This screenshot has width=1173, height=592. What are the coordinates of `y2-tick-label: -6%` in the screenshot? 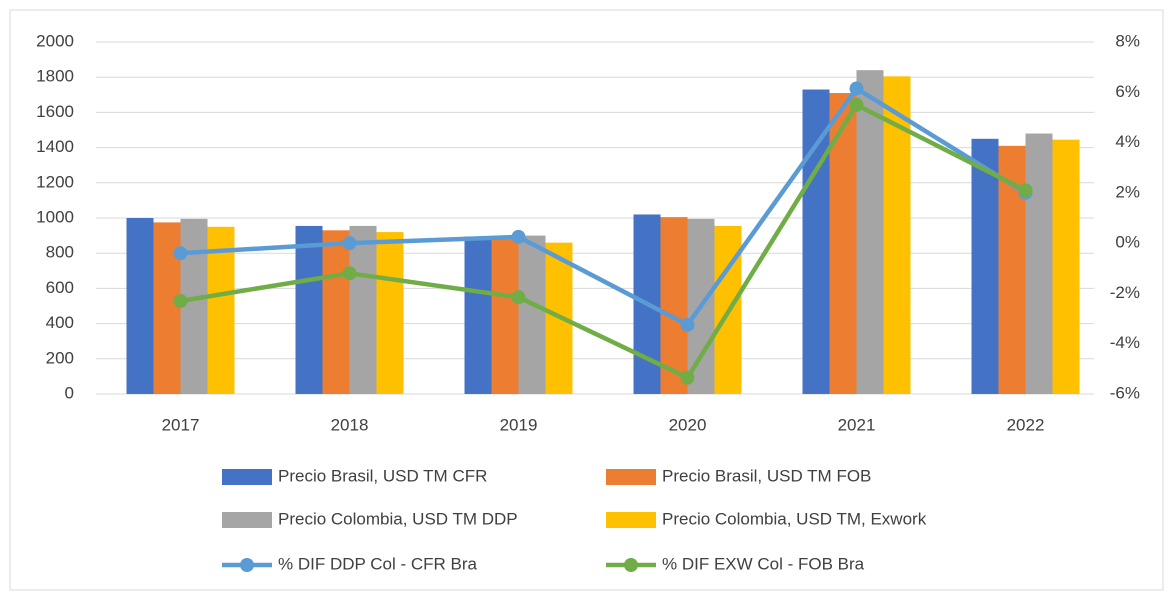 It's located at (1125, 392).